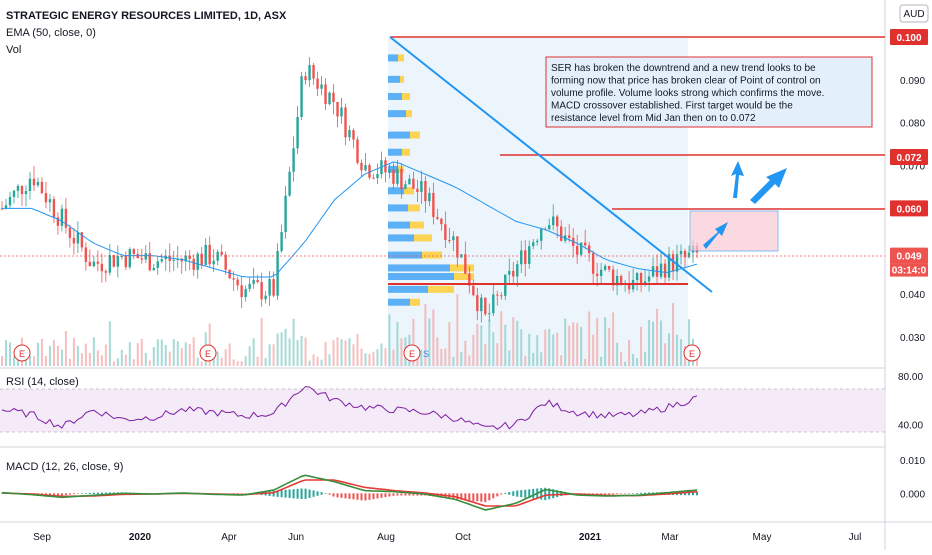  Describe the element at coordinates (463, 537) in the screenshot. I see `time-tick-label: Oct` at that location.